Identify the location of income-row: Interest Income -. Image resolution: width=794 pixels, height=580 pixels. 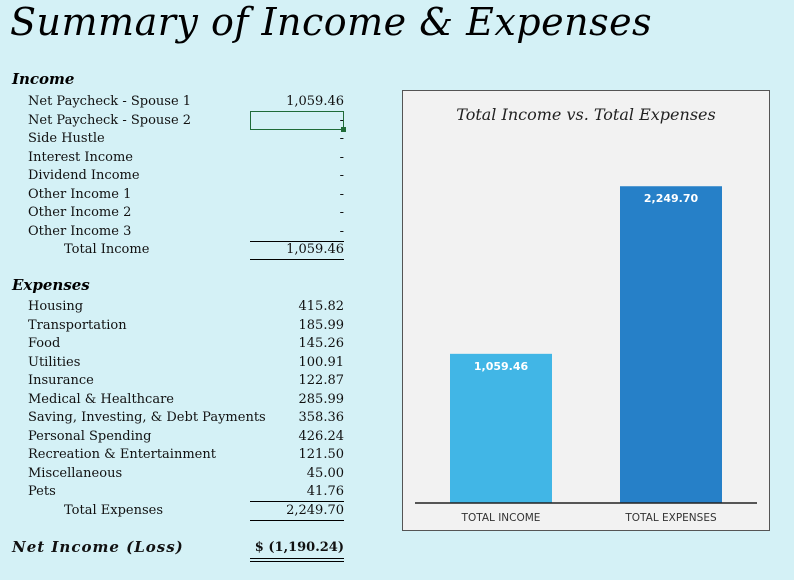
(180, 158).